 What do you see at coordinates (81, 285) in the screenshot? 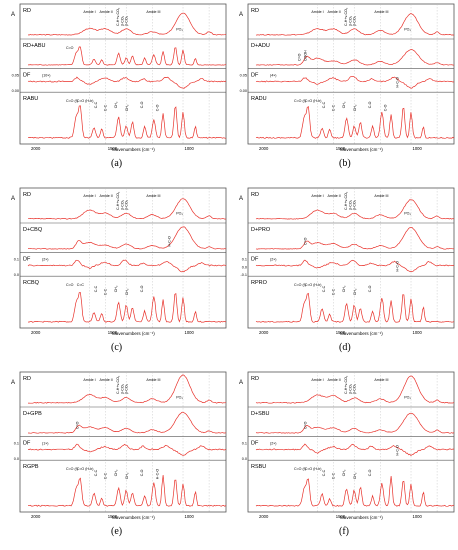
I see `peak-annotation: C=C` at bounding box center [81, 285].